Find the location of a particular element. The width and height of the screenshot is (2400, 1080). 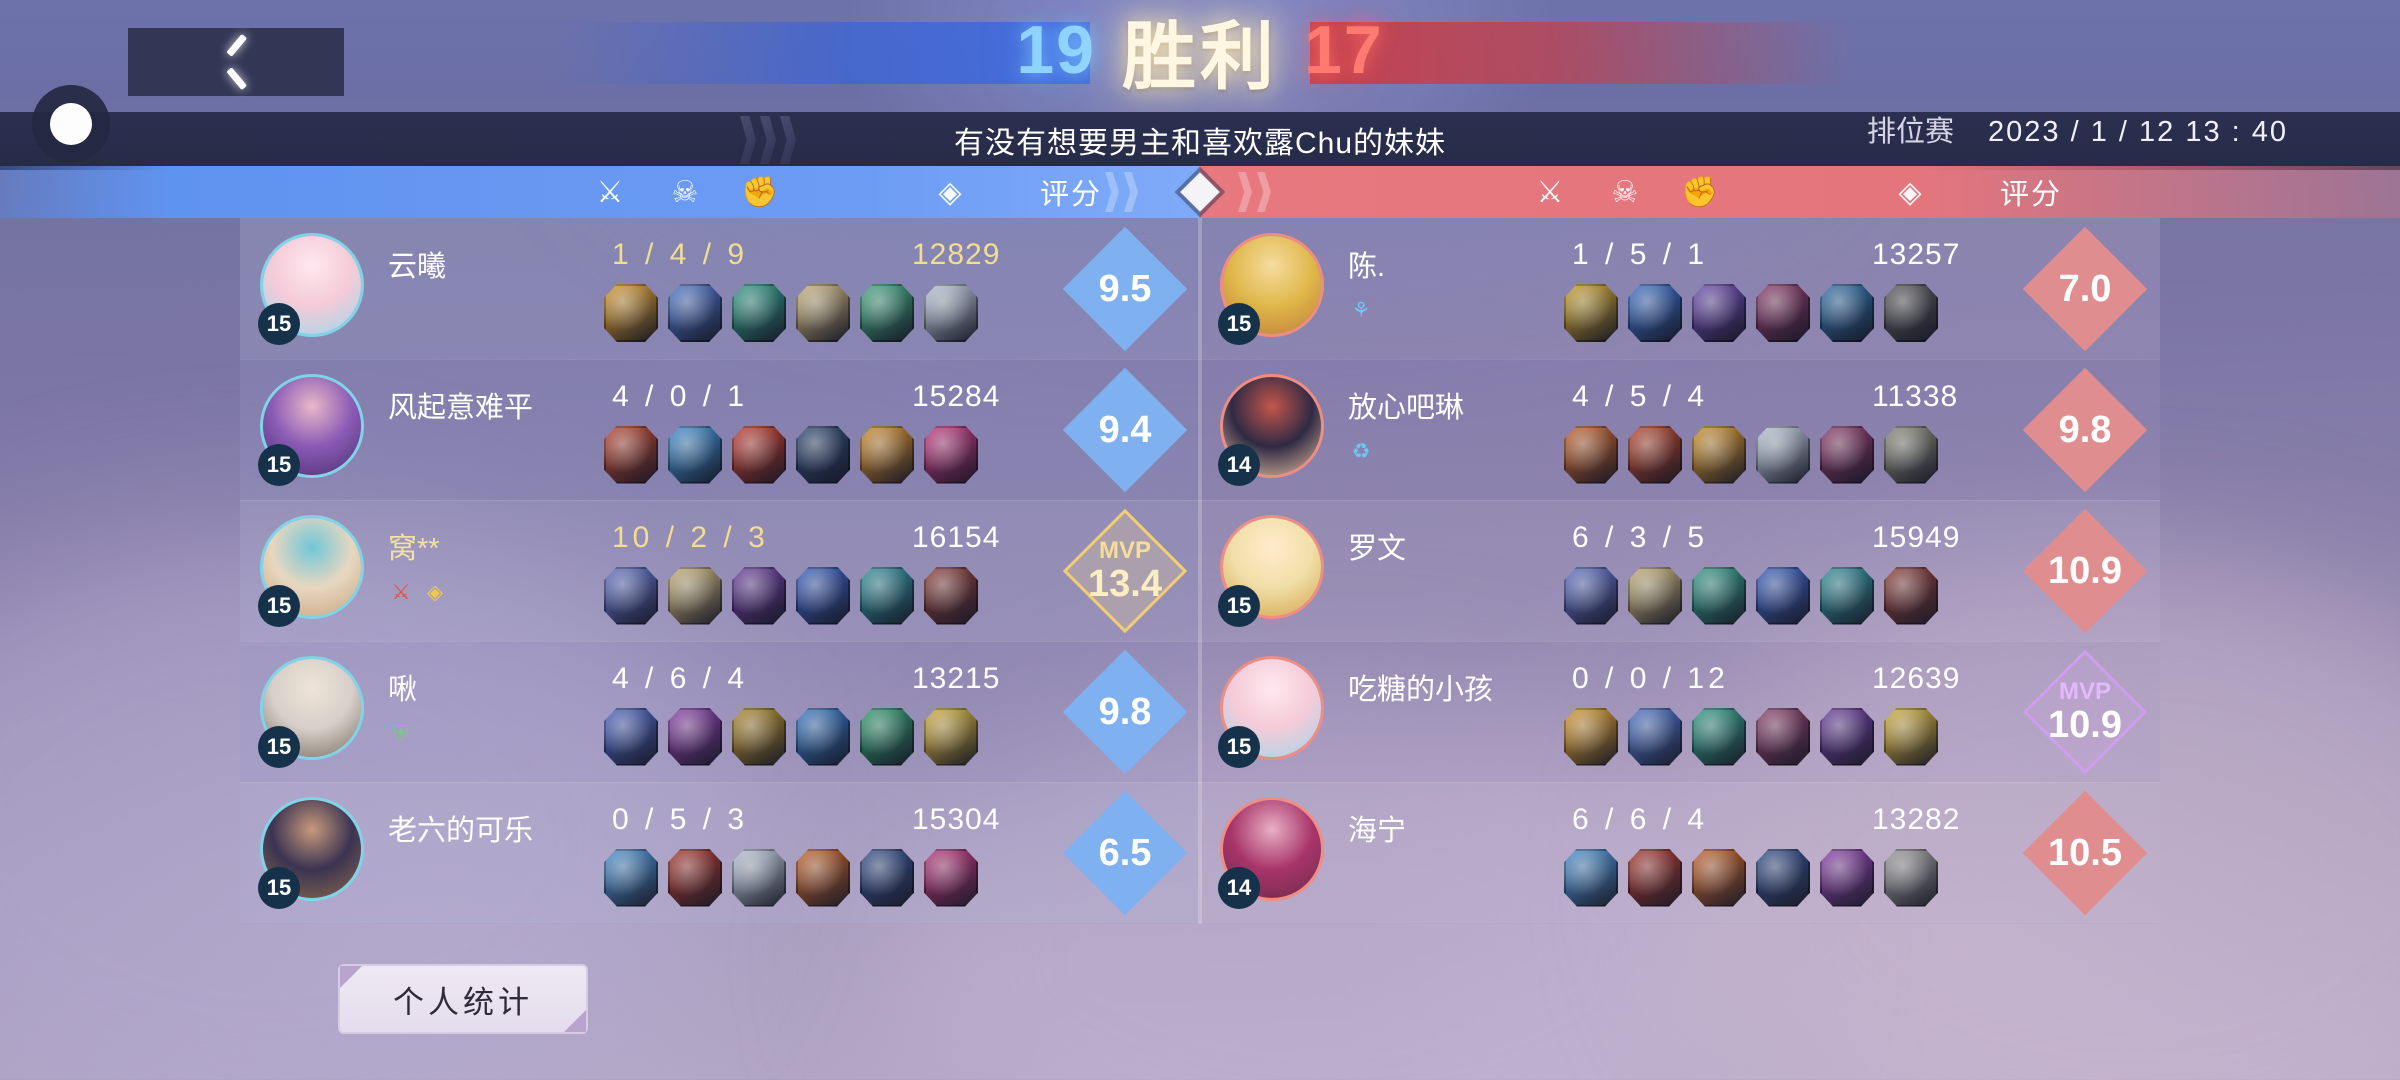

rating-cell: 10.9 is located at coordinates (2085, 571).